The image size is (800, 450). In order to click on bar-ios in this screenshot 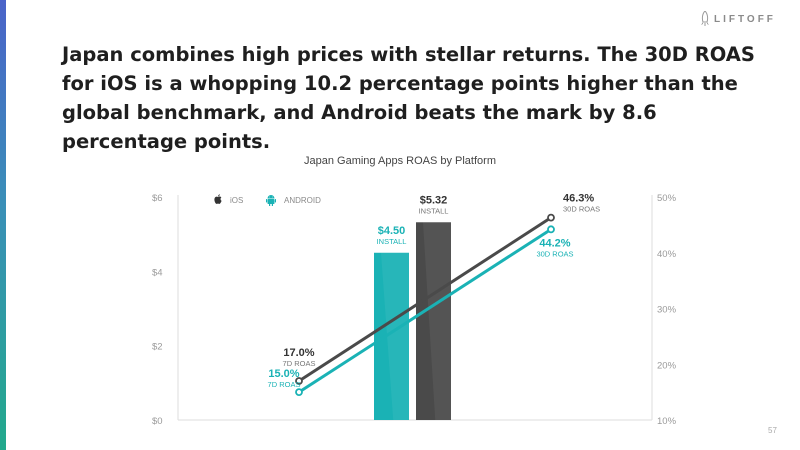, I will do `click(433, 321)`.